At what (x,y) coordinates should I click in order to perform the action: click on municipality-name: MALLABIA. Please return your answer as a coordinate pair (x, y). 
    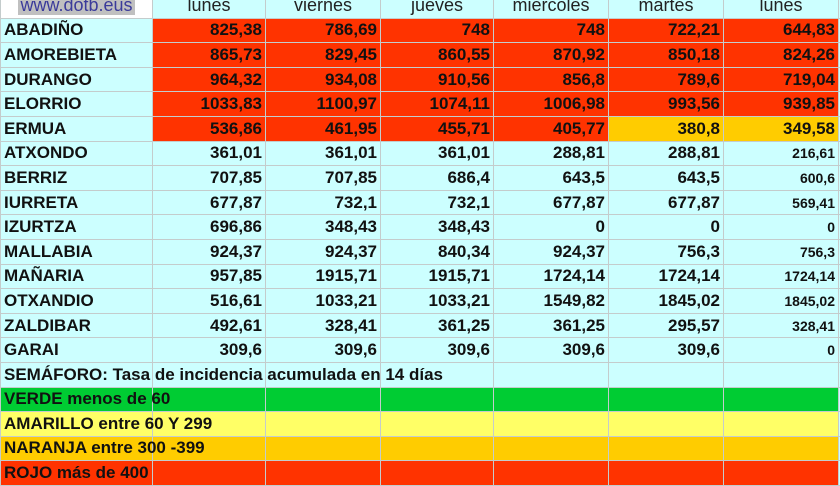
    Looking at the image, I should click on (77, 251).